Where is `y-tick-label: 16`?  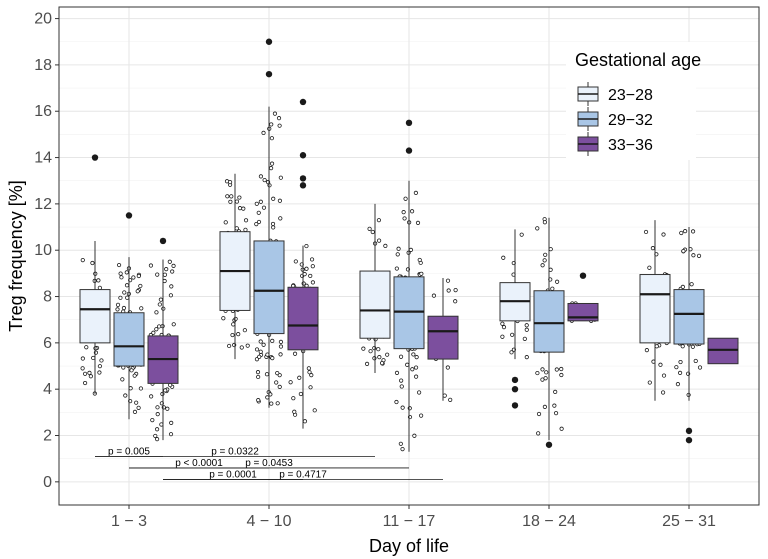
y-tick-label: 16 is located at coordinates (43, 111).